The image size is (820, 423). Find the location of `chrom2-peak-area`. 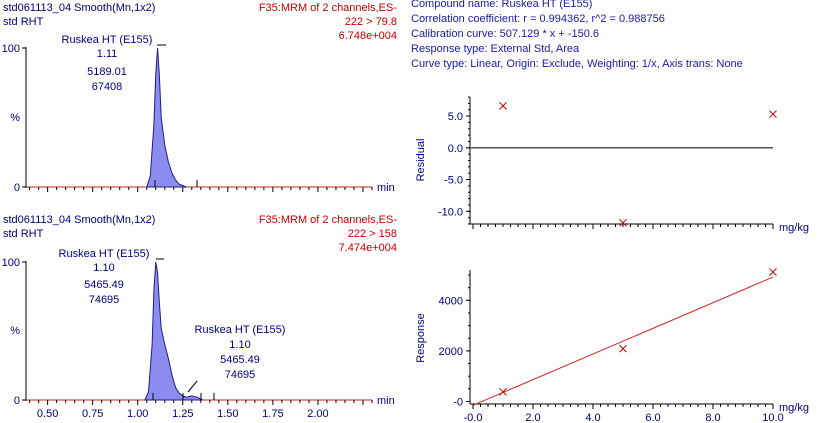

chrom2-peak-area is located at coordinates (173, 331).